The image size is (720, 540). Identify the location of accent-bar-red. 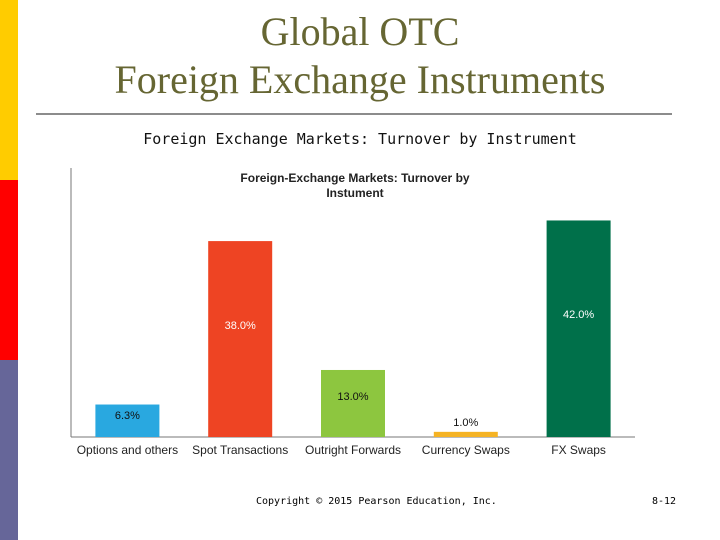
(9, 270).